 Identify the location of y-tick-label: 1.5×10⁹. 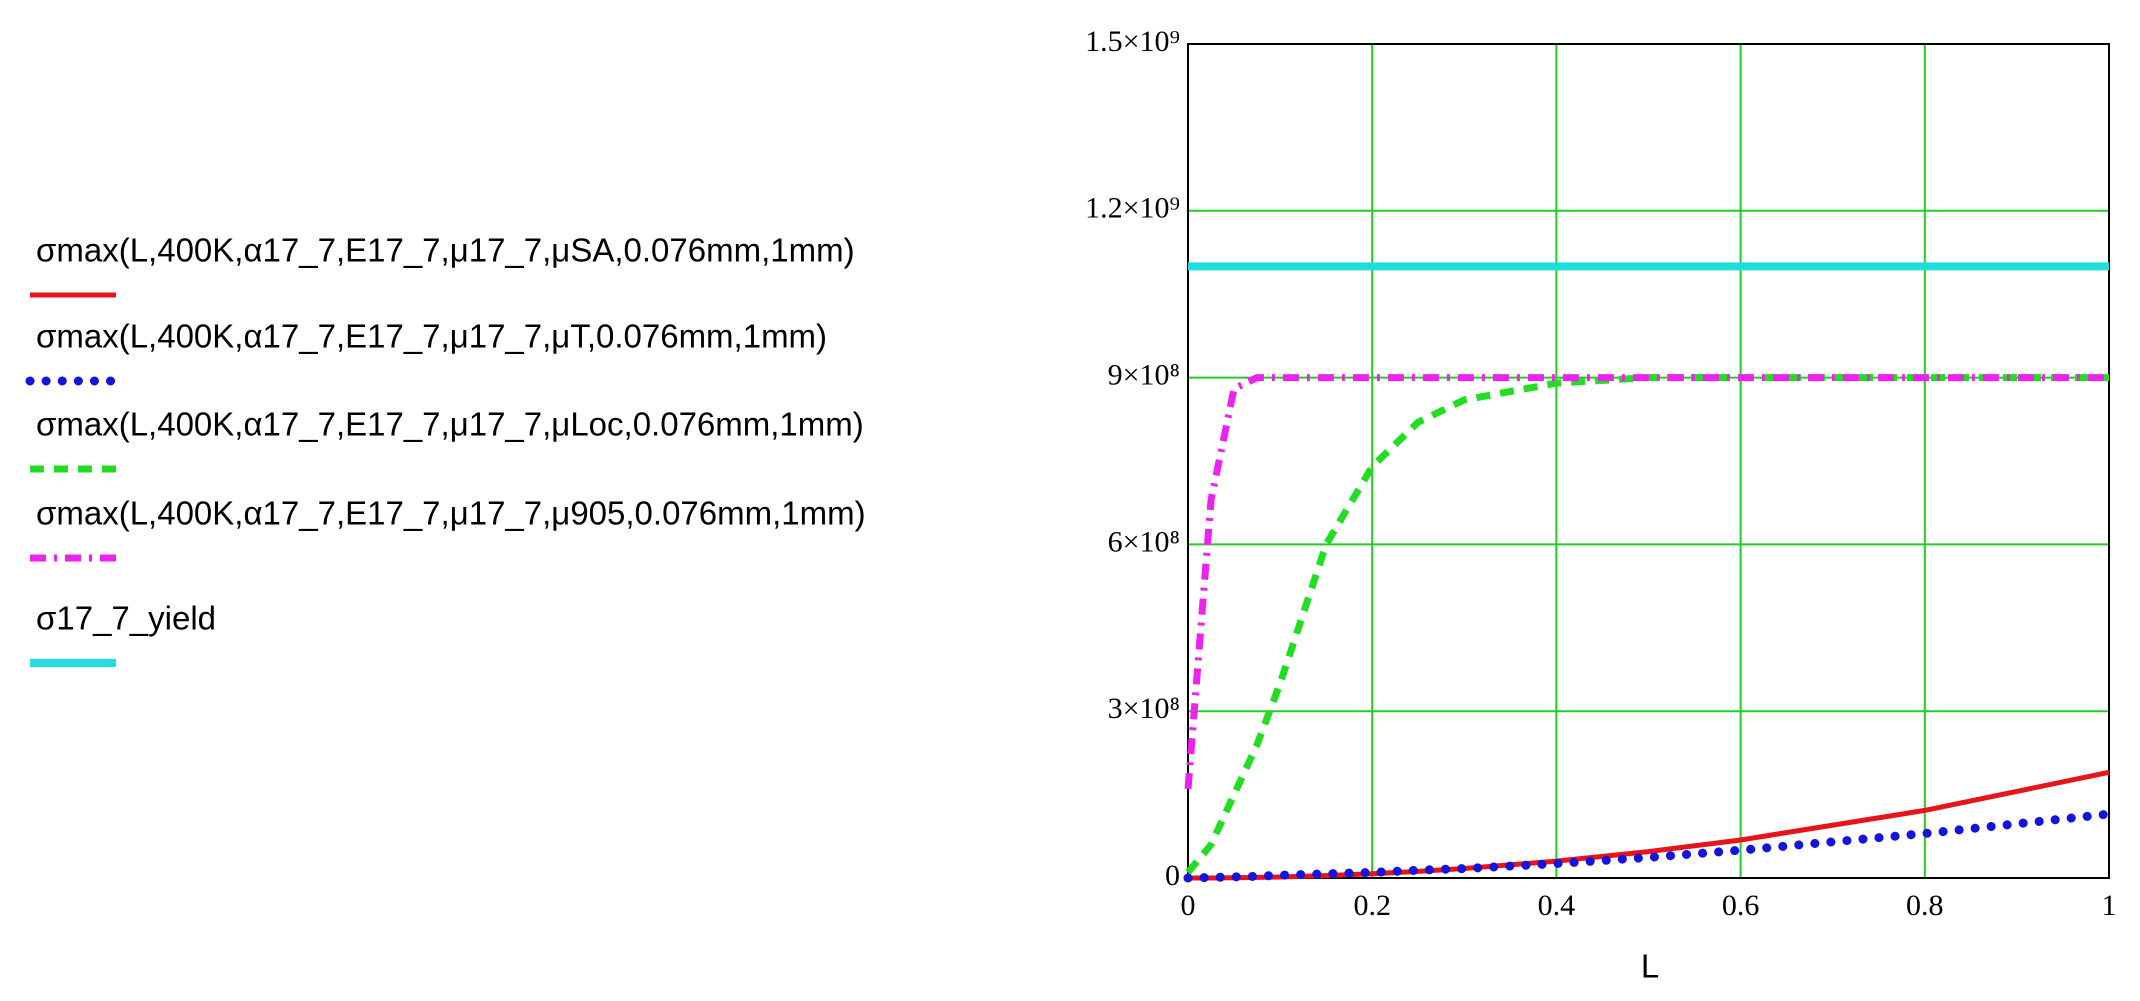
(1132, 41).